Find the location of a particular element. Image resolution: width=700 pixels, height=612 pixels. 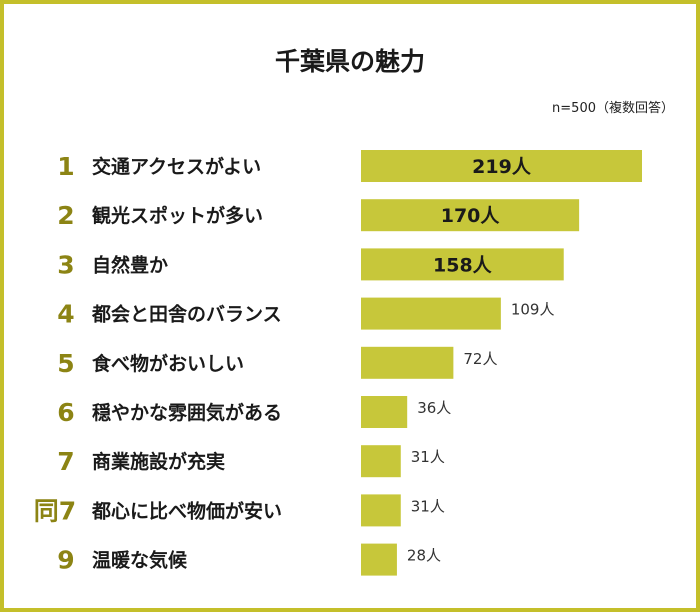

sample-size-note: n=500（複数回答） is located at coordinates (613, 108).